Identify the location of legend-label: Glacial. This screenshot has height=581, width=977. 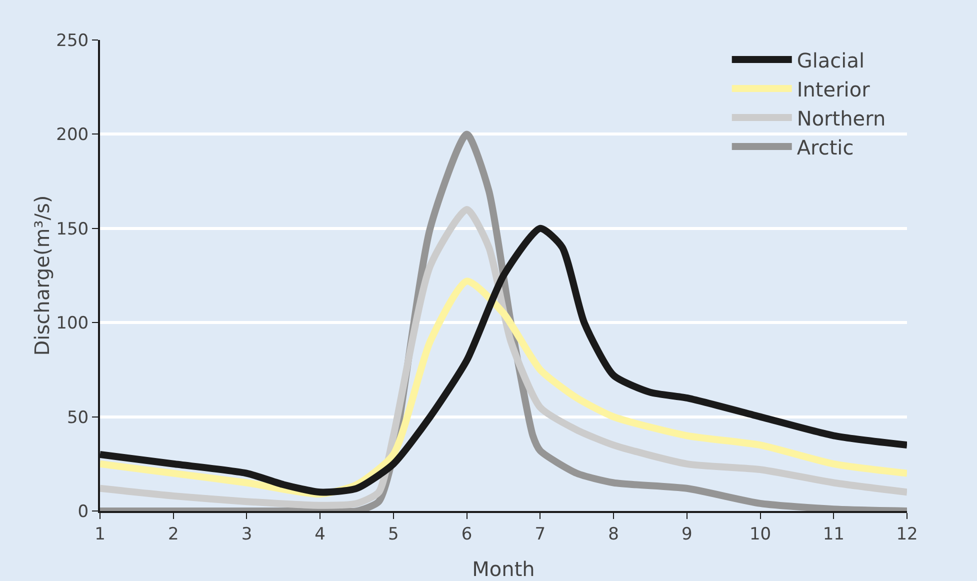
(830, 60).